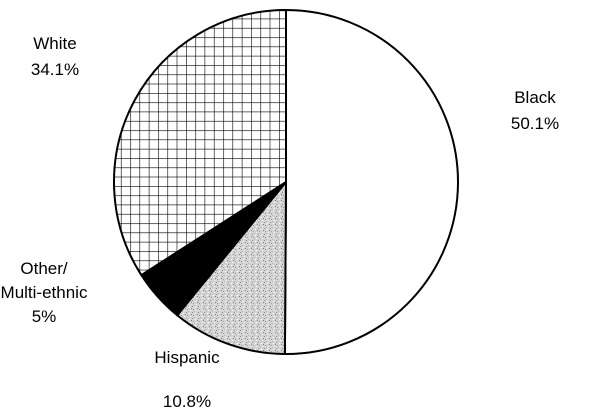 This screenshot has height=409, width=596. Describe the element at coordinates (535, 97) in the screenshot. I see `slice-name-label: Black` at that location.